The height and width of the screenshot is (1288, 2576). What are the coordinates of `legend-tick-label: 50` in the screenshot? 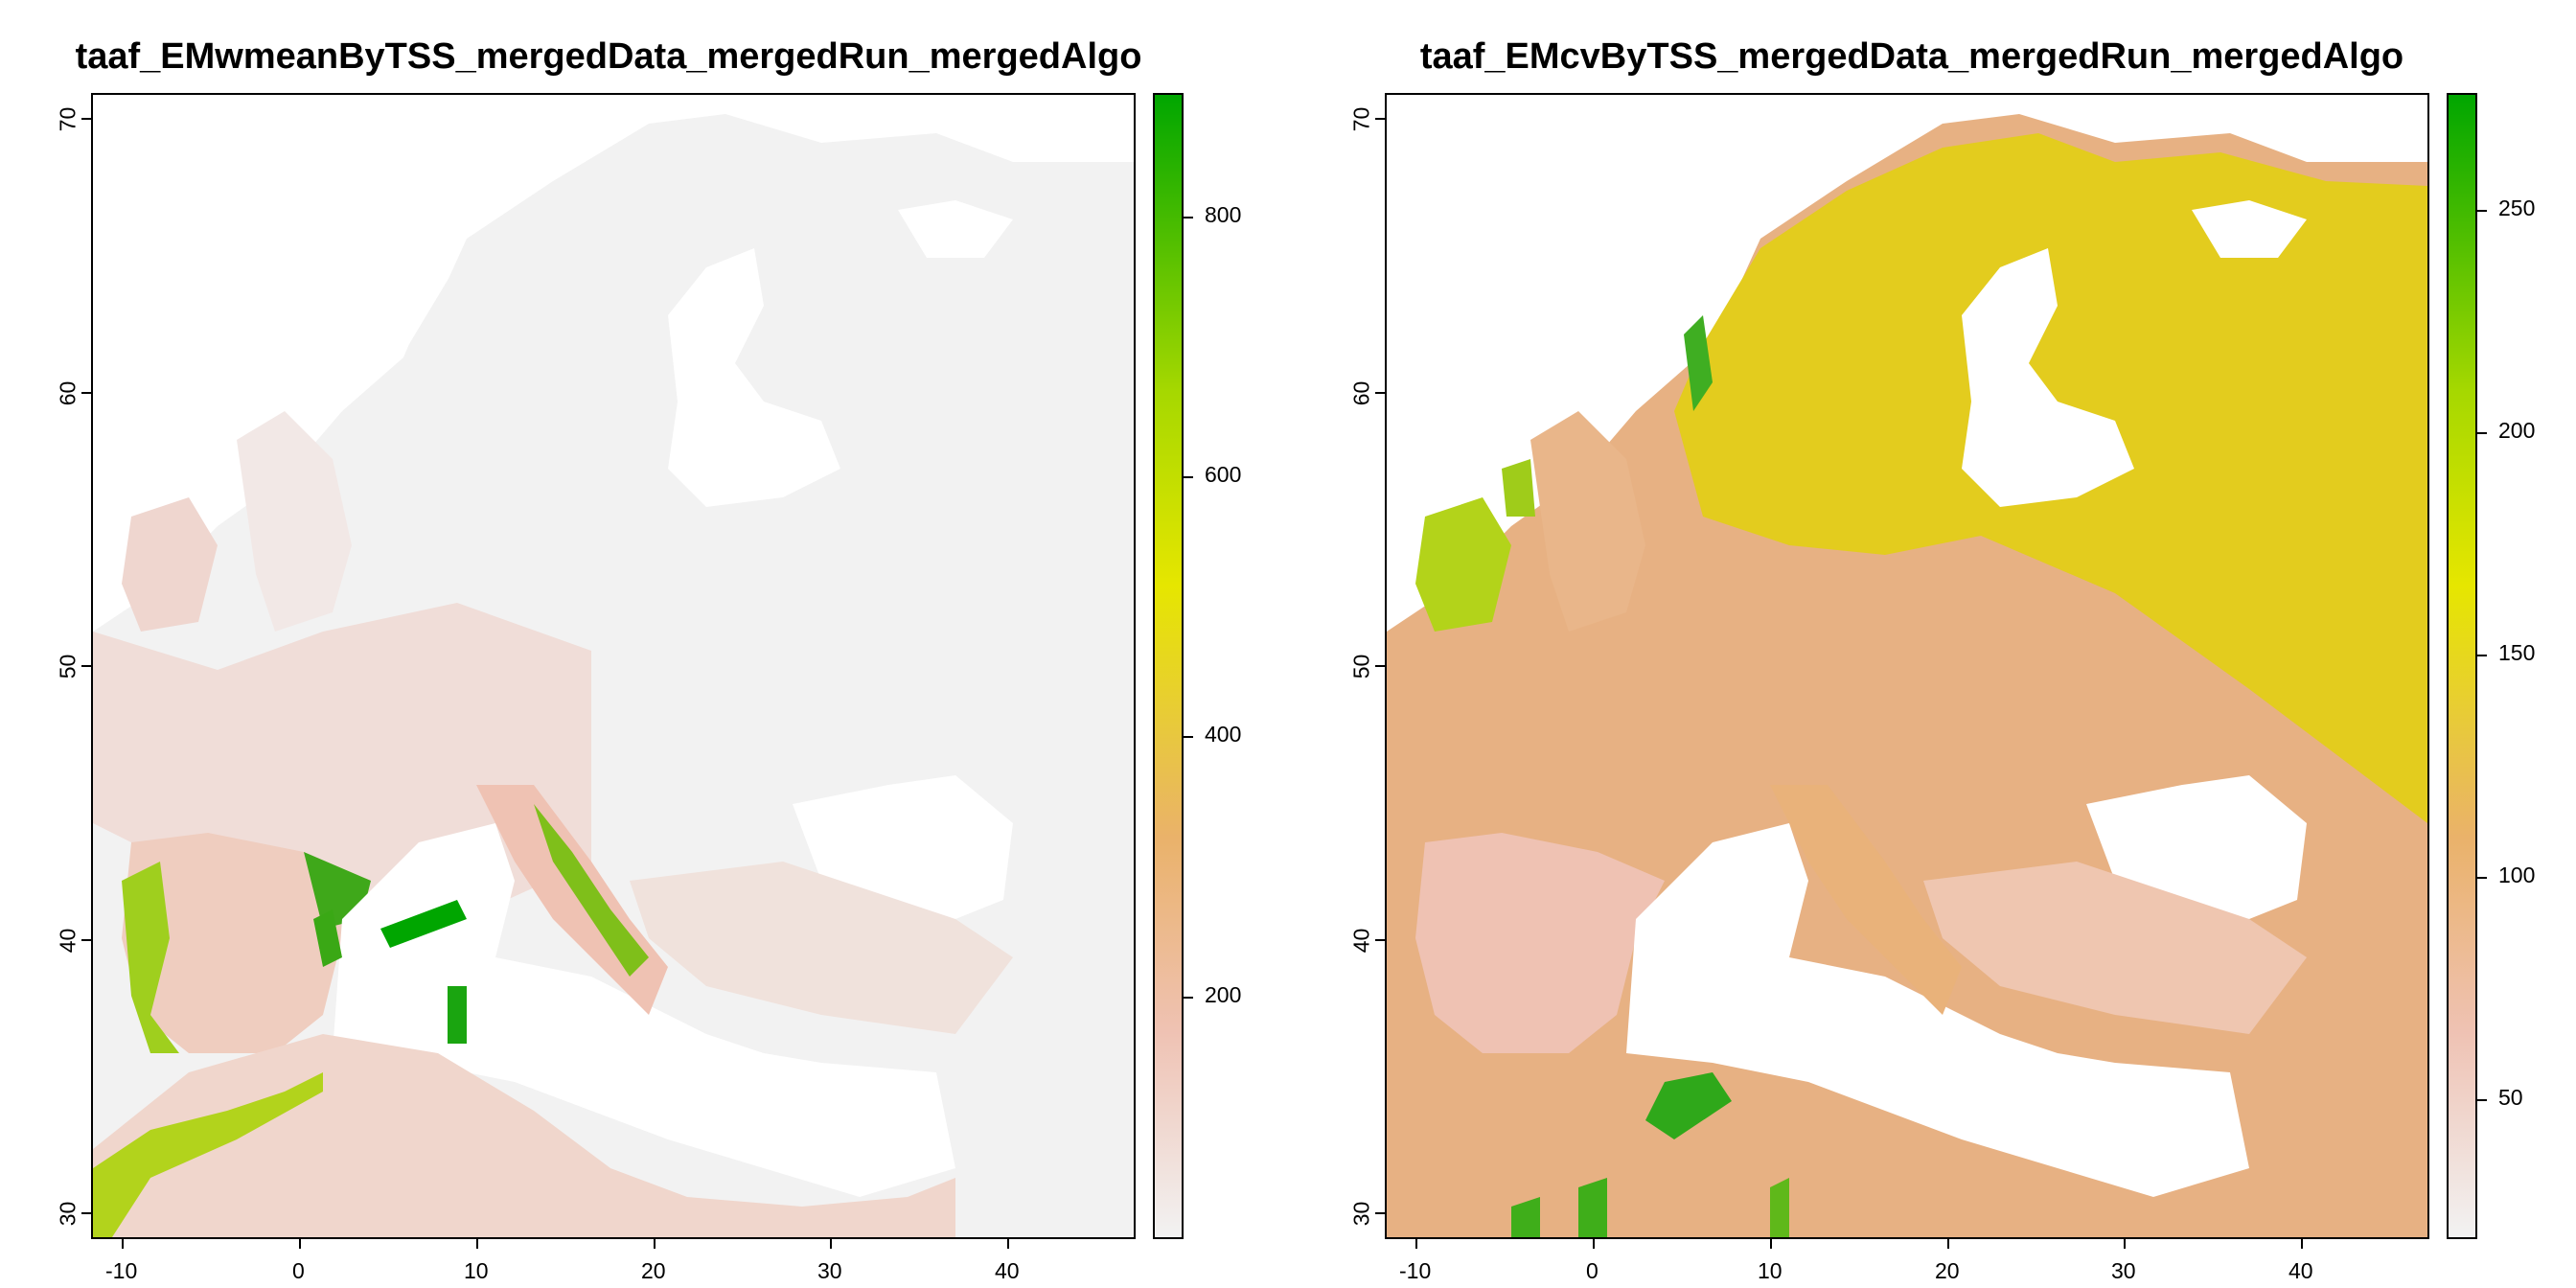 It's located at (2510, 1097).